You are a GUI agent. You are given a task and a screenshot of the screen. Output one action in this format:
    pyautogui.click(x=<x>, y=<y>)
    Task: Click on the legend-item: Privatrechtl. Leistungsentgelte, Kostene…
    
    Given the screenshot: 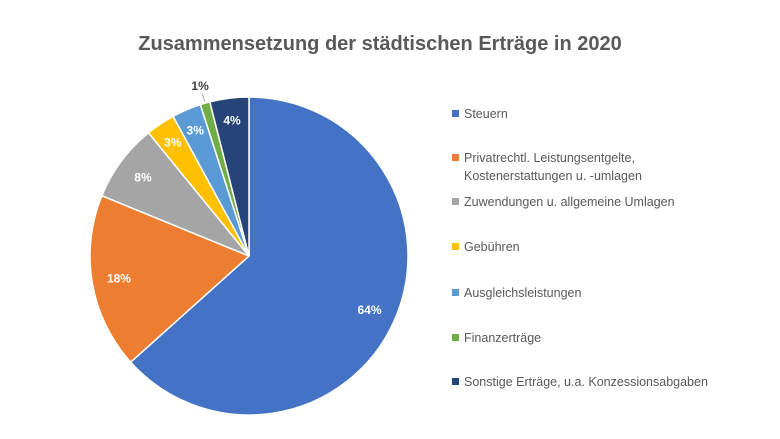 What is the action you would take?
    pyautogui.click(x=547, y=167)
    